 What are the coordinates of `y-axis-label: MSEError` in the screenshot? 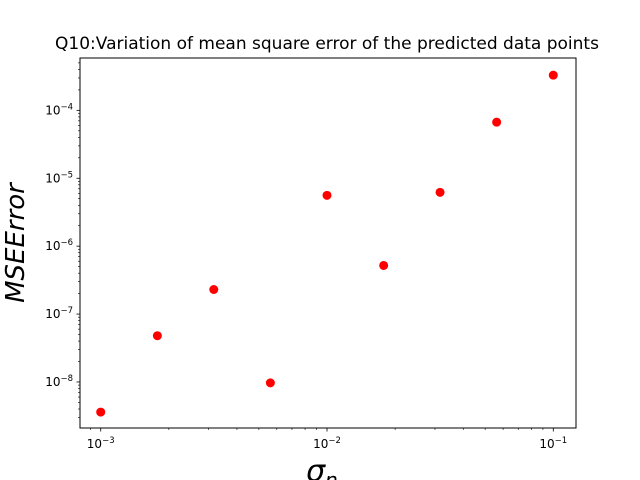 It's located at (16, 242).